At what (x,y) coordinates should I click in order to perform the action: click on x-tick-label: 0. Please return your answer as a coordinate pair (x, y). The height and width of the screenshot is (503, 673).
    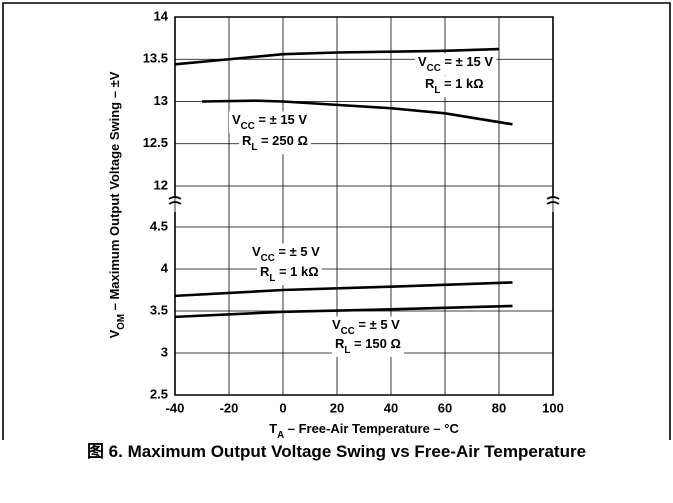
    Looking at the image, I should click on (282, 407).